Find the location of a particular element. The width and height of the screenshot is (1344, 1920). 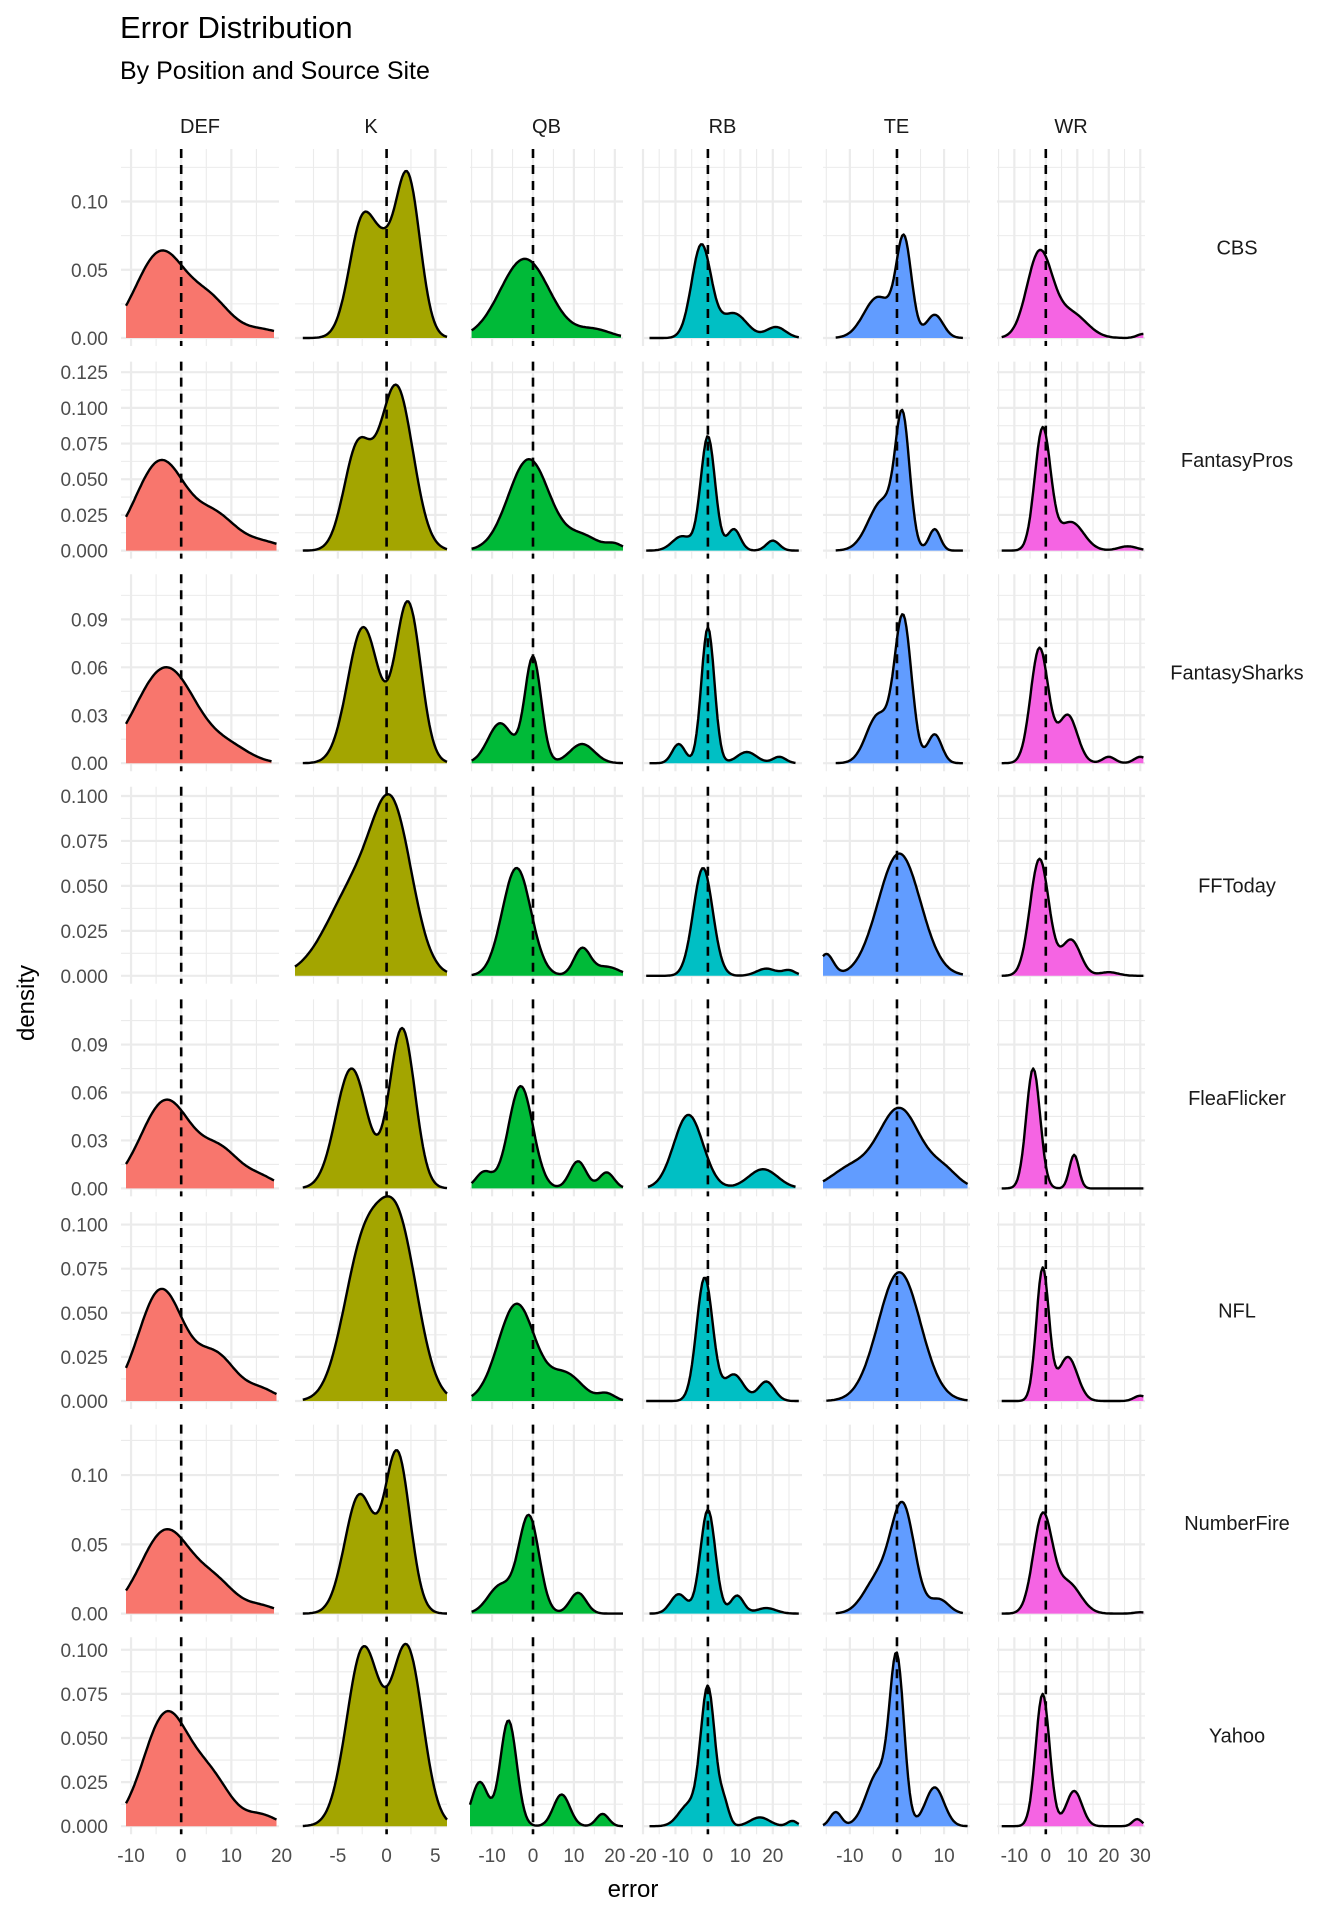

panel-fantasypros-te is located at coordinates (896, 460).